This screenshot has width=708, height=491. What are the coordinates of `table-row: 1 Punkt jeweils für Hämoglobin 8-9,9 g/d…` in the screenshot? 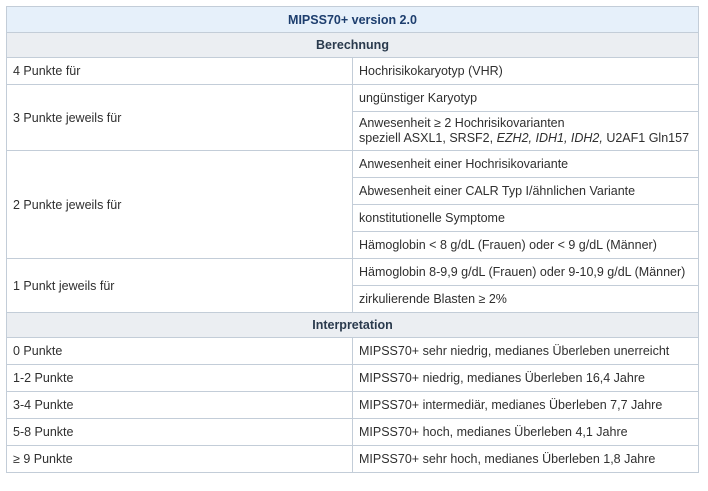 It's located at (352, 285).